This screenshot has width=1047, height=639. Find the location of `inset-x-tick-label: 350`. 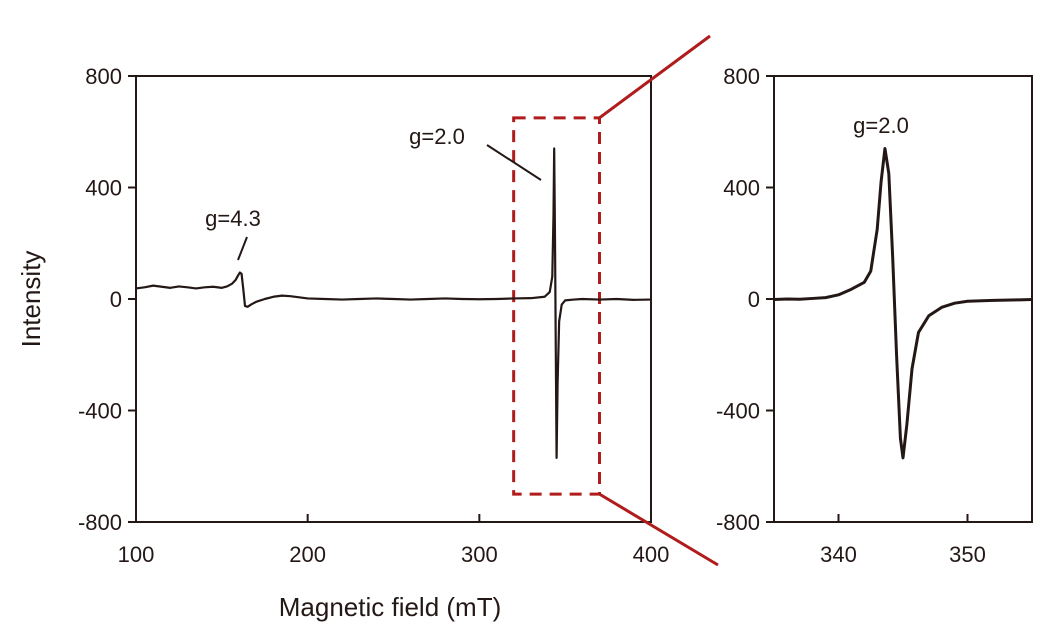

inset-x-tick-label: 350 is located at coordinates (967, 554).